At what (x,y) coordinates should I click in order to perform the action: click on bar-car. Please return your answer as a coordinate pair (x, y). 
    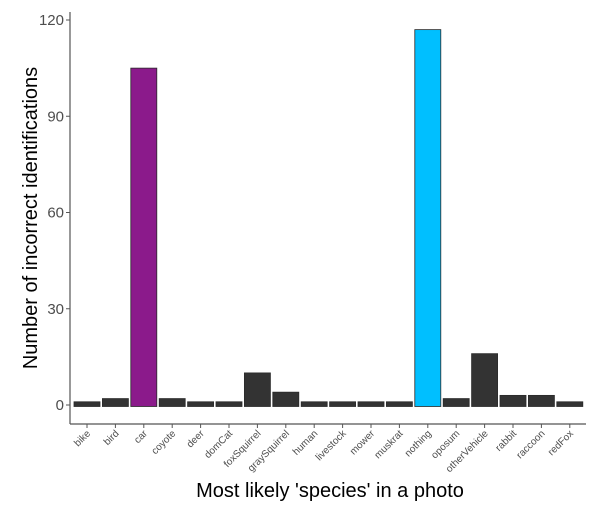
    Looking at the image, I should click on (144, 237).